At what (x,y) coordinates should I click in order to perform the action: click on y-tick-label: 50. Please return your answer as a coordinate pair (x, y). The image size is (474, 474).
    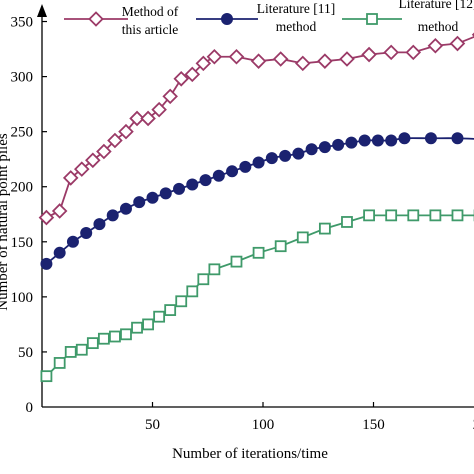
    Looking at the image, I should click on (25, 353).